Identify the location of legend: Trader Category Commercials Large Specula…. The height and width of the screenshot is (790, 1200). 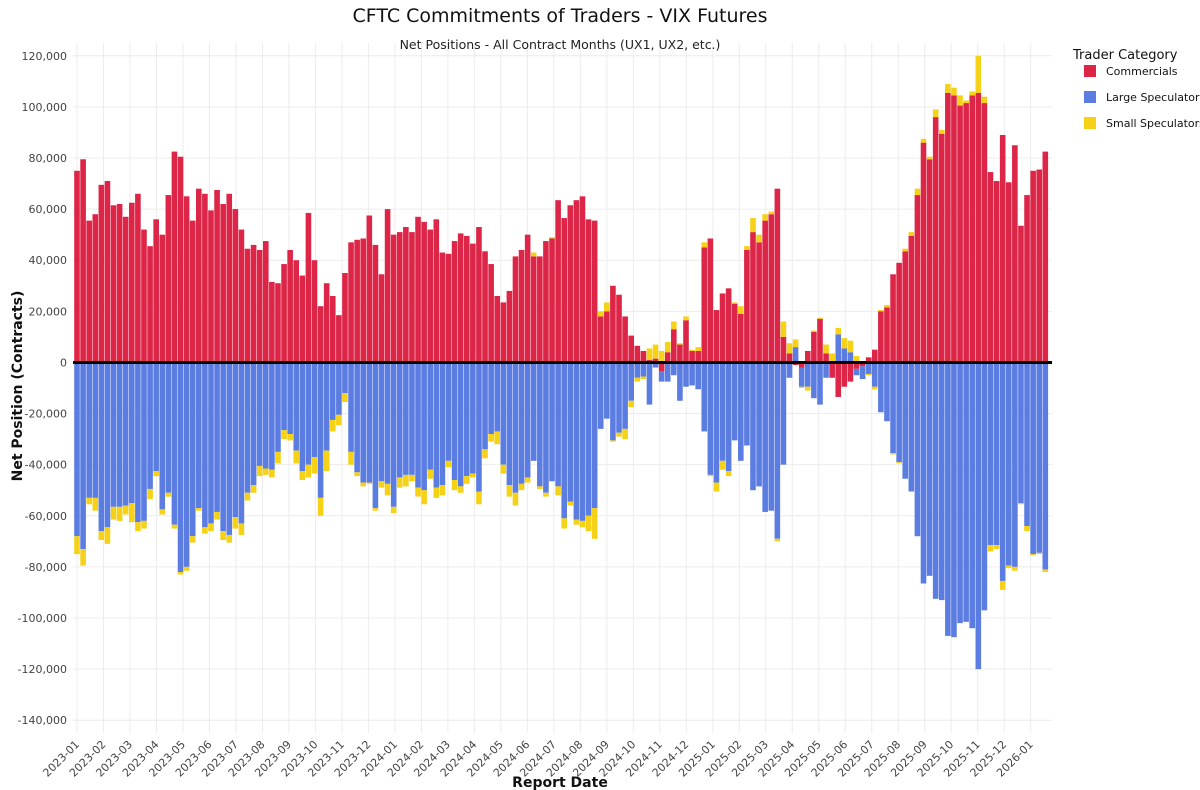
(1136, 89).